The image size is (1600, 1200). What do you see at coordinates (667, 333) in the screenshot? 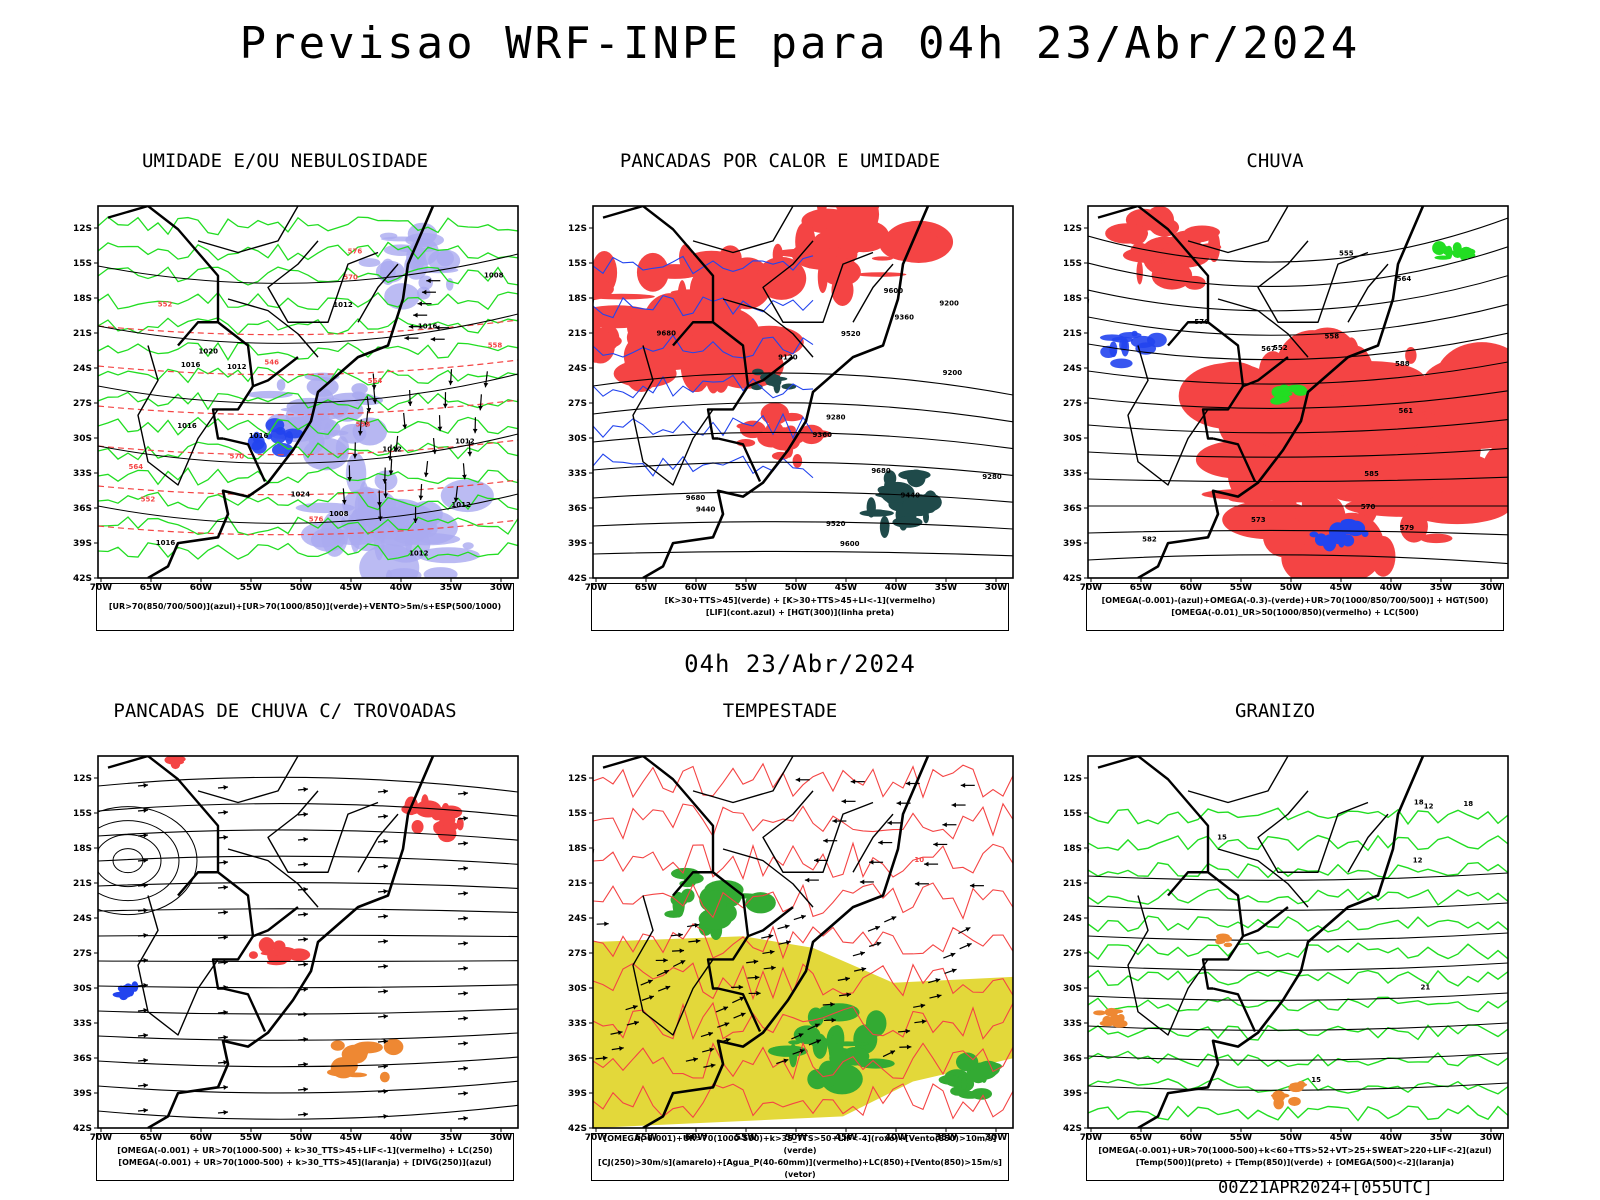
I see `contour-label: 9680` at bounding box center [667, 333].